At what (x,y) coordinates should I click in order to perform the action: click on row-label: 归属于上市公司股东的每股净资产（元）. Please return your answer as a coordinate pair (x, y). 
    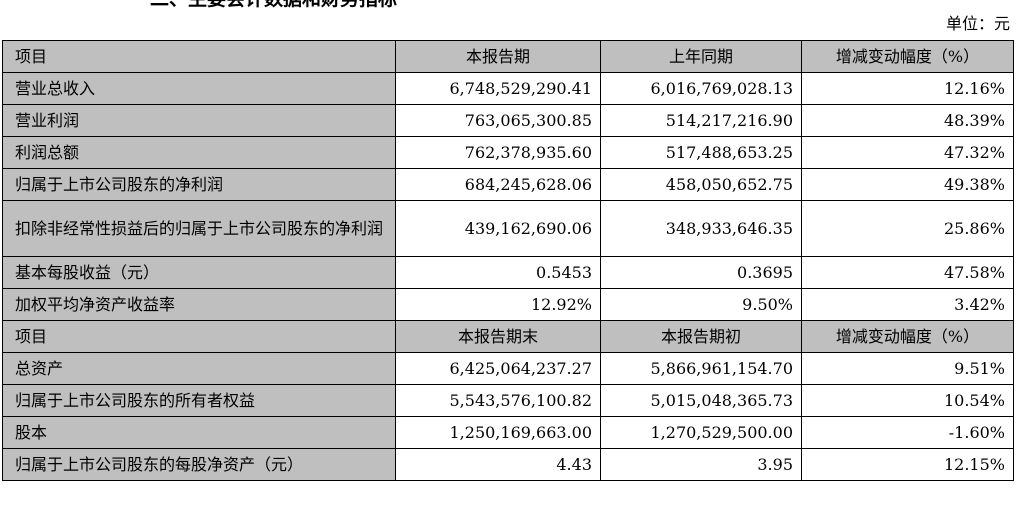
    Looking at the image, I should click on (199, 464).